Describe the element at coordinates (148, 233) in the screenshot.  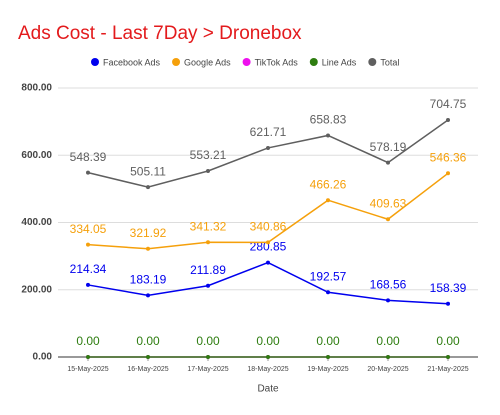
I see `data-label: 321.92` at that location.